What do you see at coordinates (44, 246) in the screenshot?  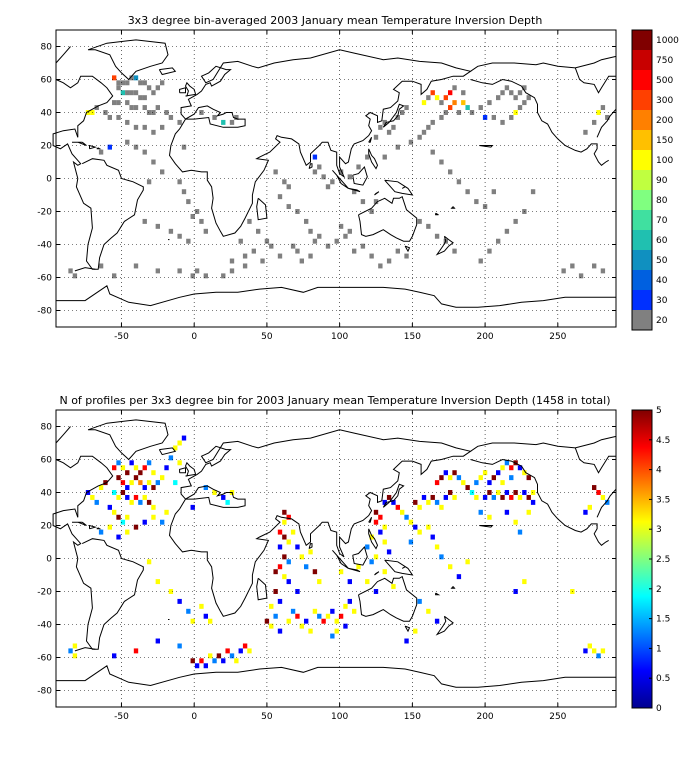 I see `tick-label-y: -40` at bounding box center [44, 246].